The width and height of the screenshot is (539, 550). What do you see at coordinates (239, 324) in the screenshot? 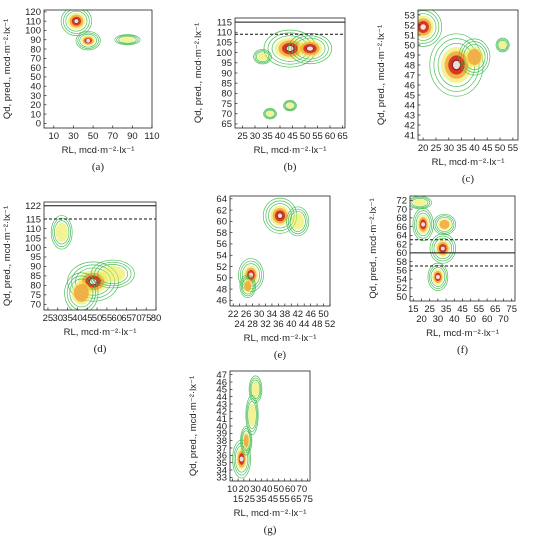
I see `x-tick-label: 24` at bounding box center [239, 324].